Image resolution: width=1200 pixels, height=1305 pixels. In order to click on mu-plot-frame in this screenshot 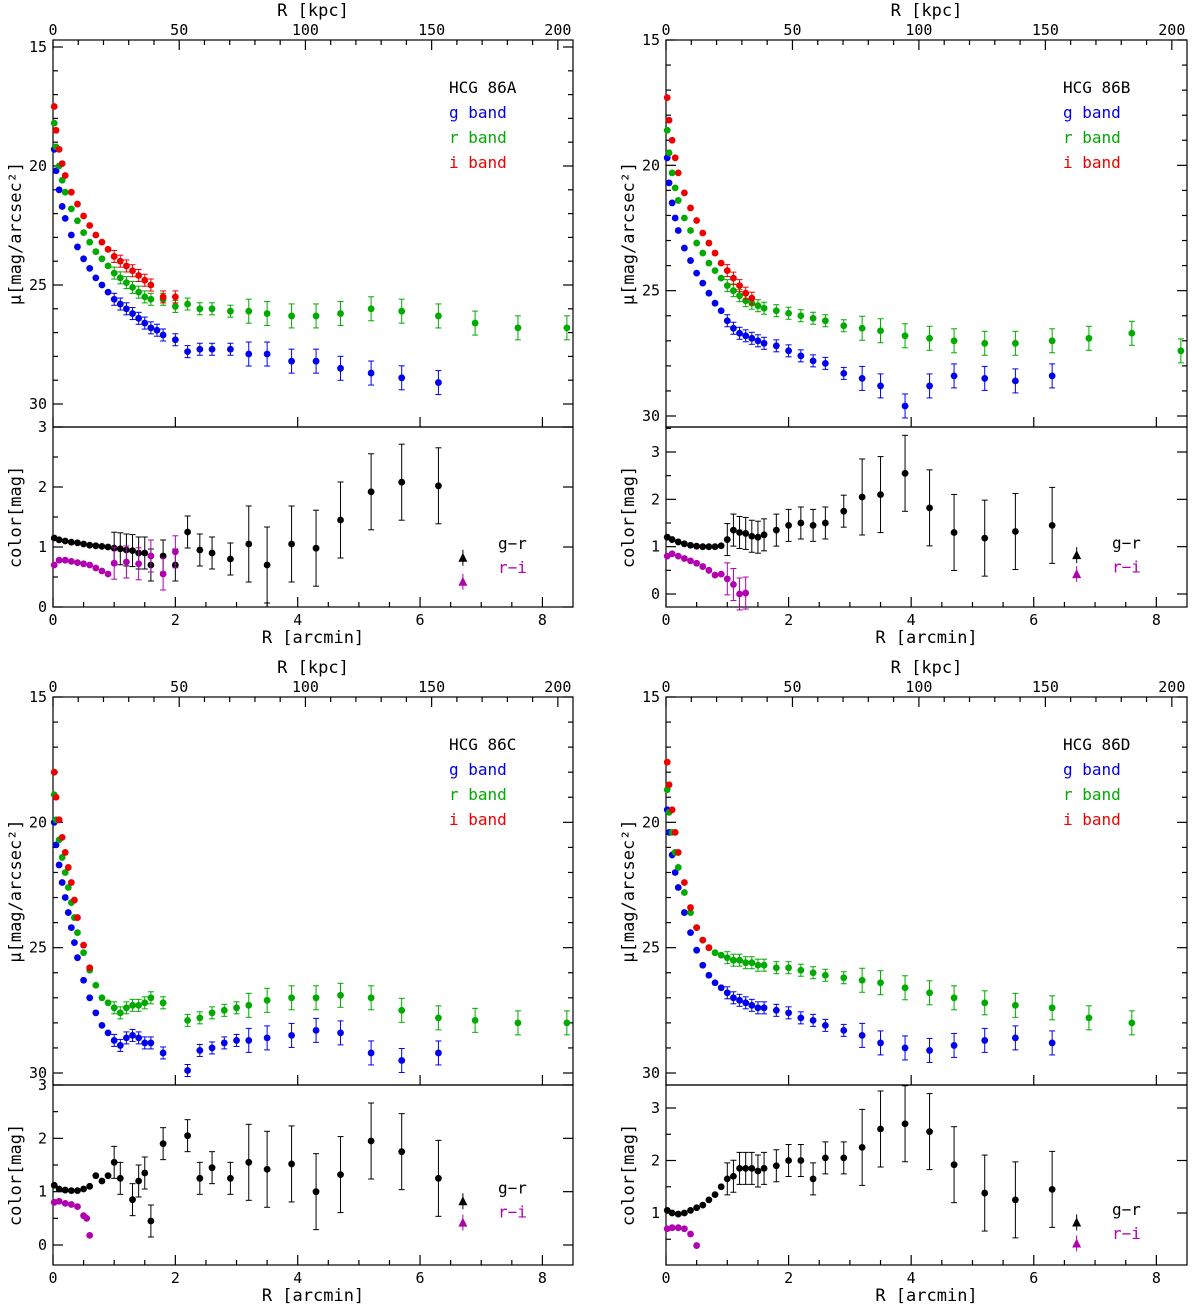, I will do `click(926, 233)`.